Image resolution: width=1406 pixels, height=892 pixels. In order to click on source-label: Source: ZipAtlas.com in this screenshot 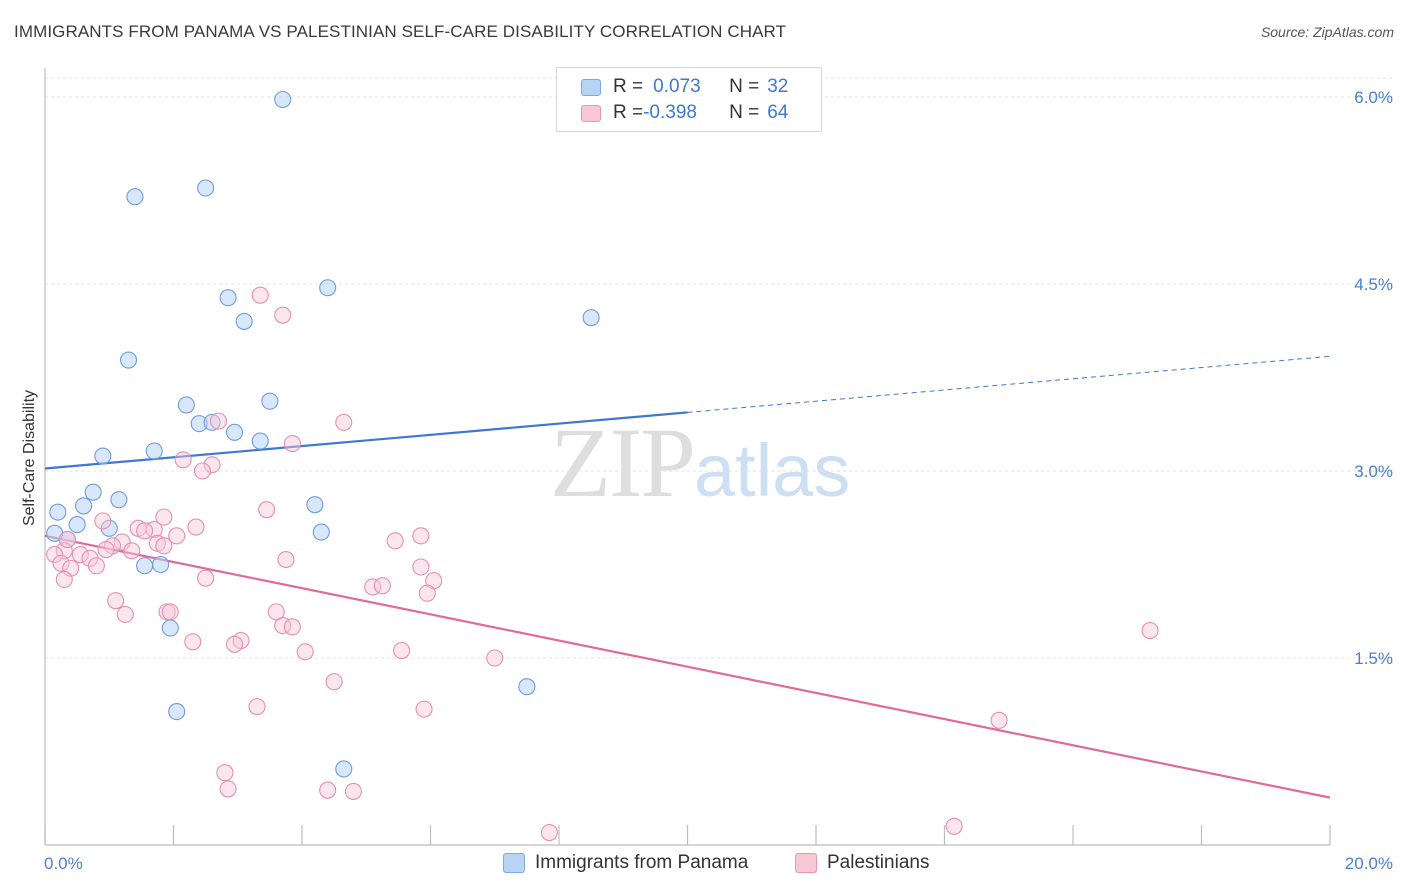, I will do `click(1327, 32)`.